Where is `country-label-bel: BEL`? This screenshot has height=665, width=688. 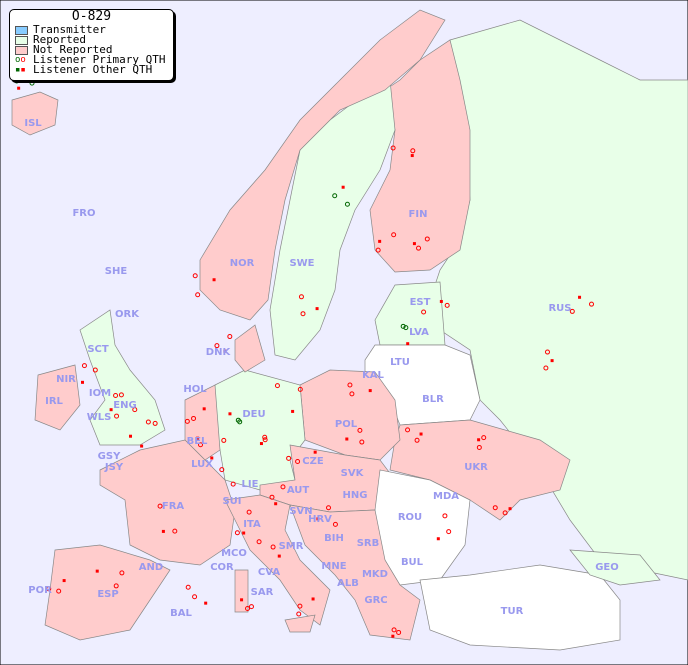
country-label-bel: BEL is located at coordinates (197, 441).